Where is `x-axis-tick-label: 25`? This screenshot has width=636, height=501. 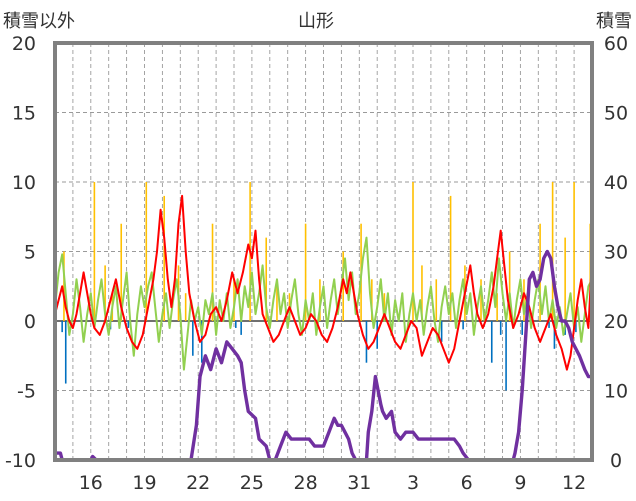 x-axis-tick-label: 25 is located at coordinates (252, 483).